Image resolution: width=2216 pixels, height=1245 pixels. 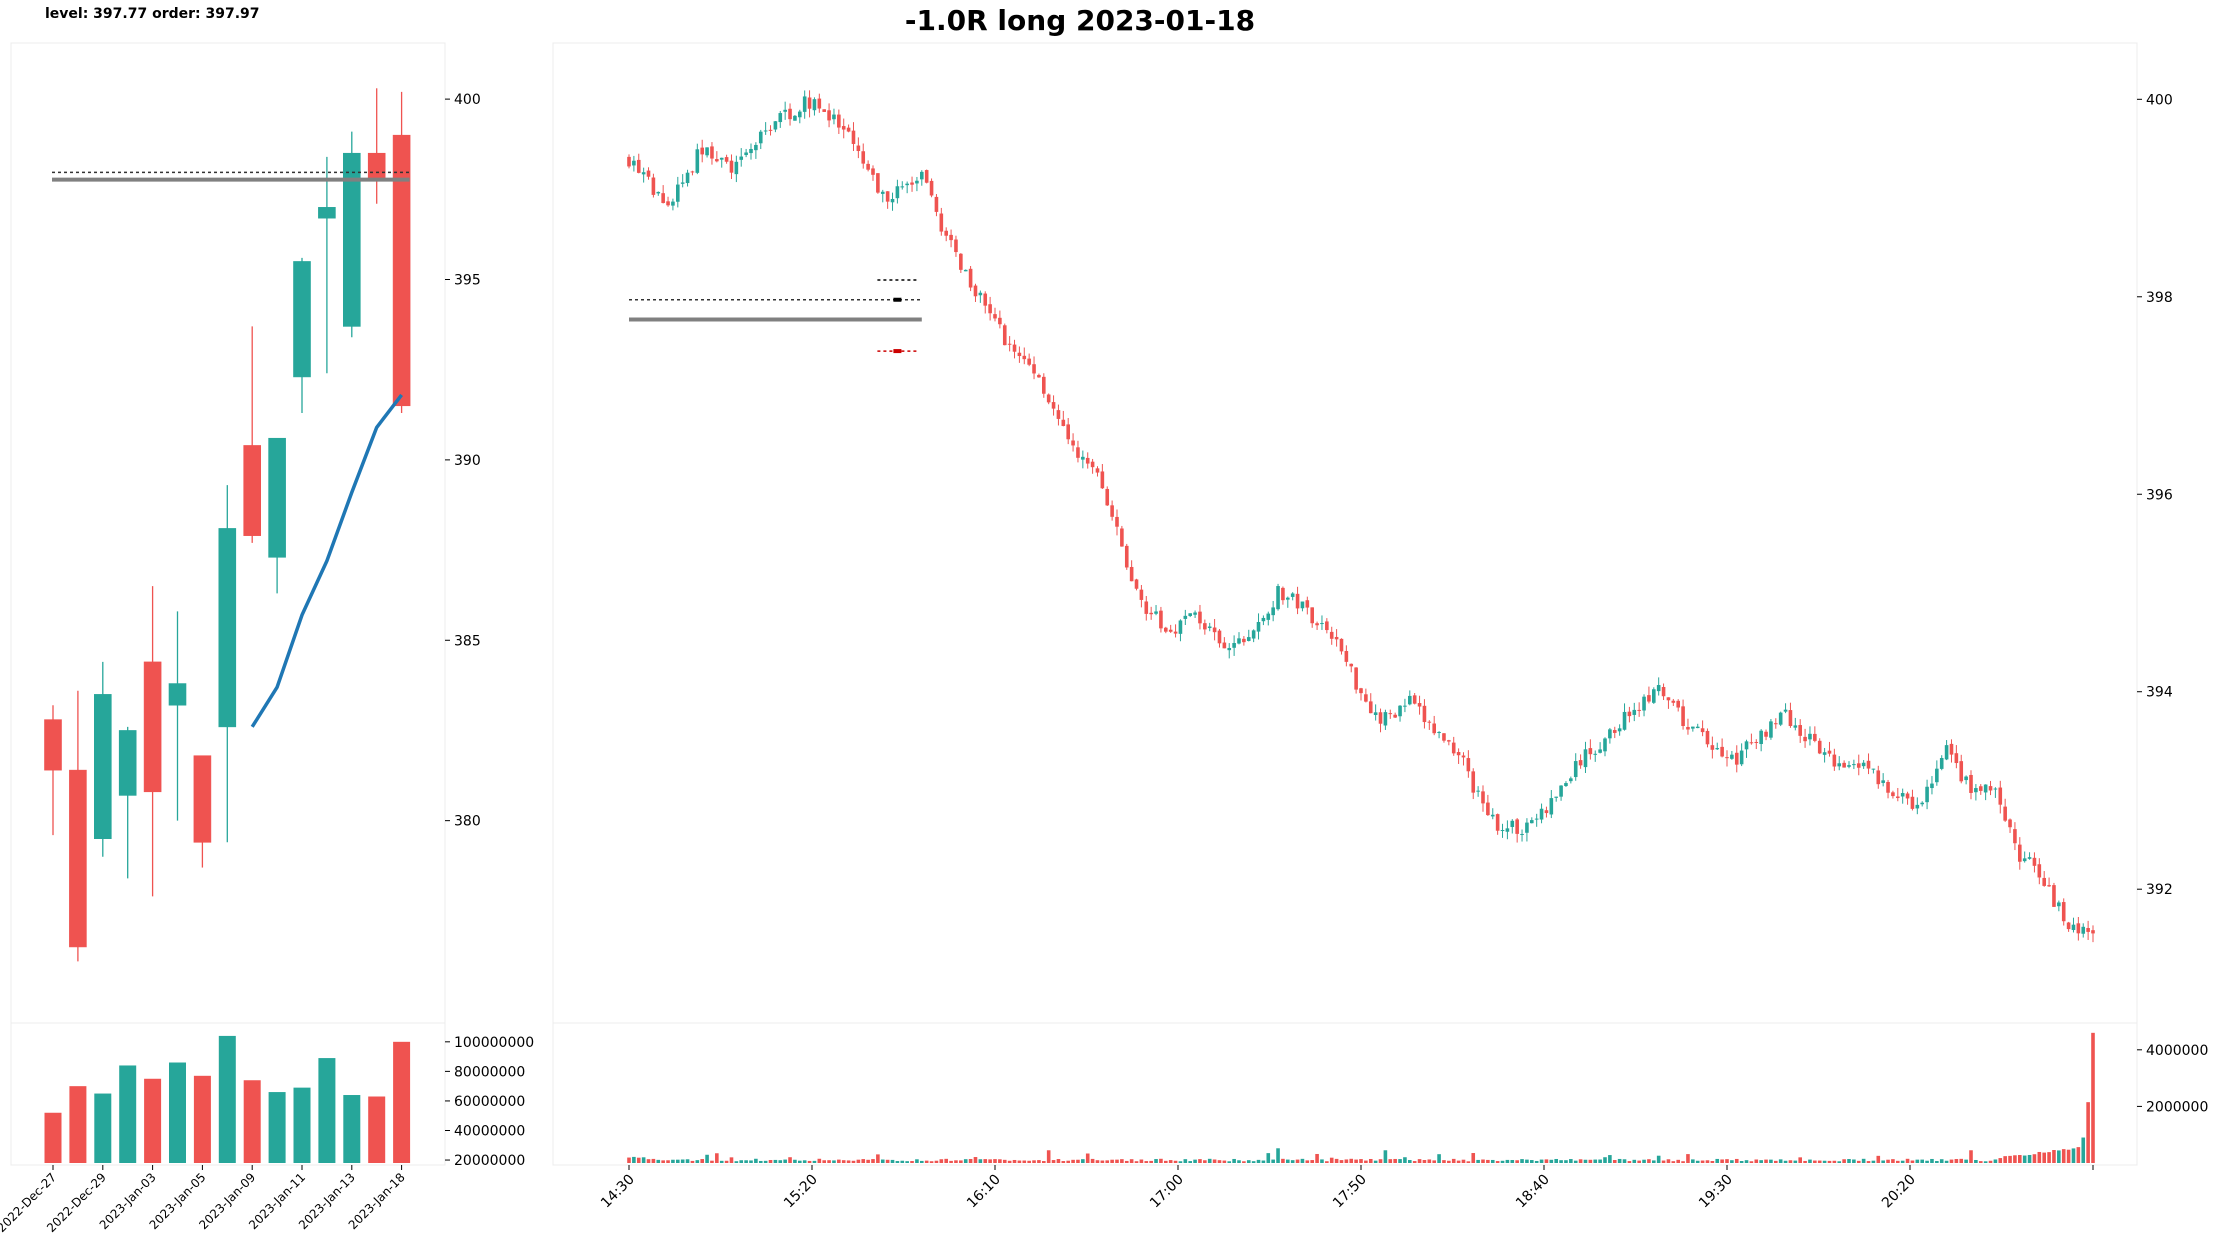 I want to click on intraday-volume-bars, so click(x=1361, y=1097).